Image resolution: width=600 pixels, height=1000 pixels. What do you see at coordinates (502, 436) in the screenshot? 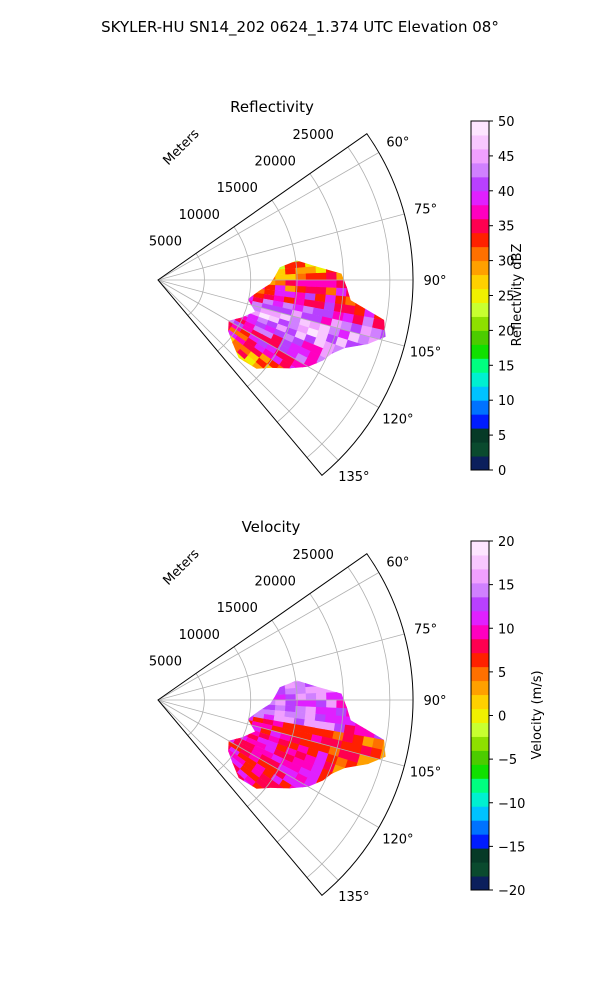
I see `colorbar-tick-label: 5` at bounding box center [502, 436].